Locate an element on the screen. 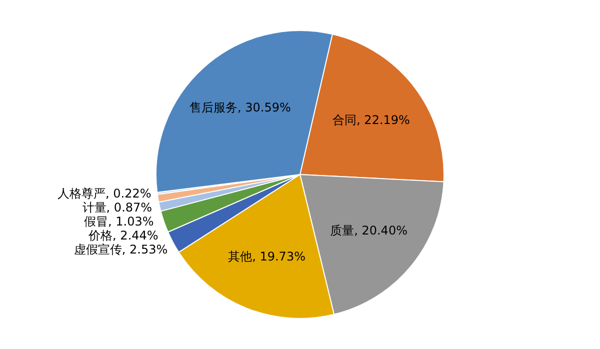  data-label: , 0.87% is located at coordinates (129, 207).